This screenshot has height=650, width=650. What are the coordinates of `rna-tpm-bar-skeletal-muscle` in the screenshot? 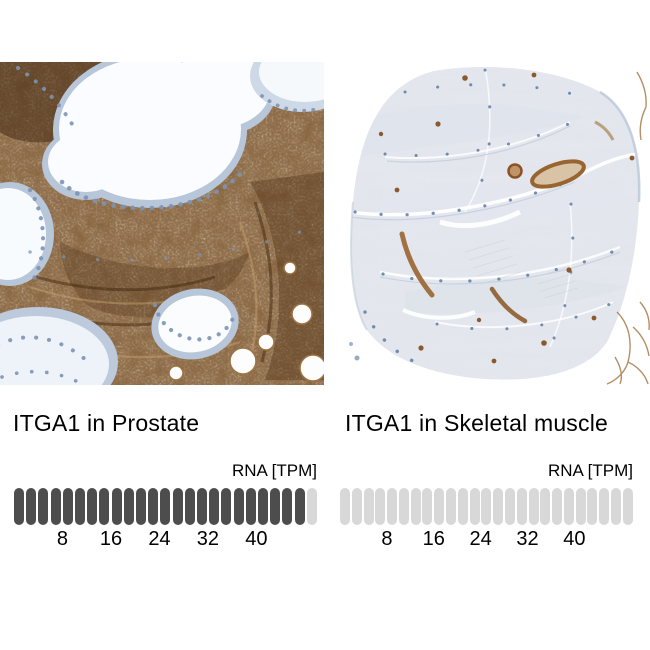 It's located at (486, 506).